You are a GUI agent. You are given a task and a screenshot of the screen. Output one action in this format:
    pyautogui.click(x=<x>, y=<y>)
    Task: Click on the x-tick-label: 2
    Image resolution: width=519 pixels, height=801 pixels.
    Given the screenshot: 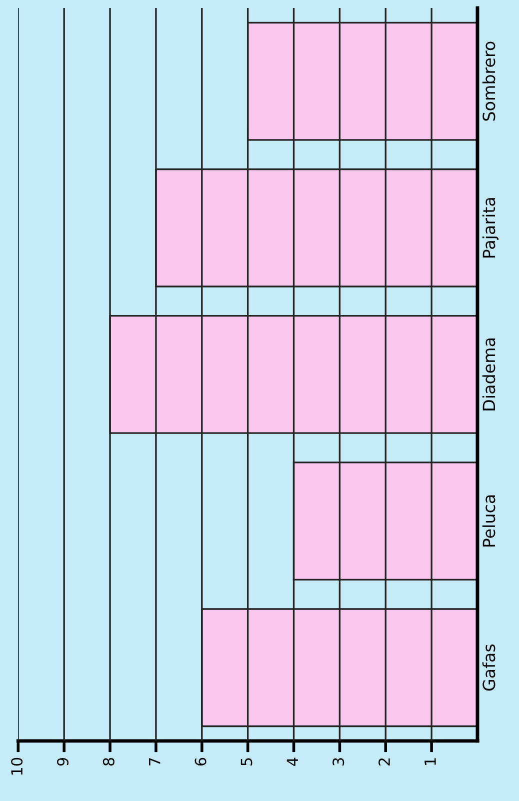 What is the action you would take?
    pyautogui.click(x=384, y=762)
    